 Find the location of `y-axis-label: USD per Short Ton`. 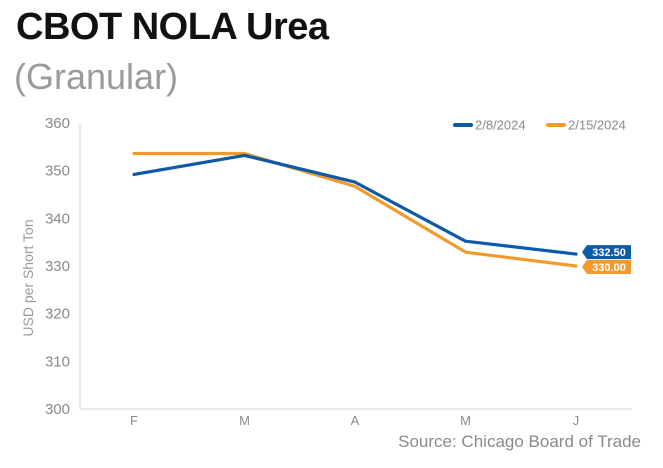

y-axis-label: USD per Short Ton is located at coordinates (28, 277).